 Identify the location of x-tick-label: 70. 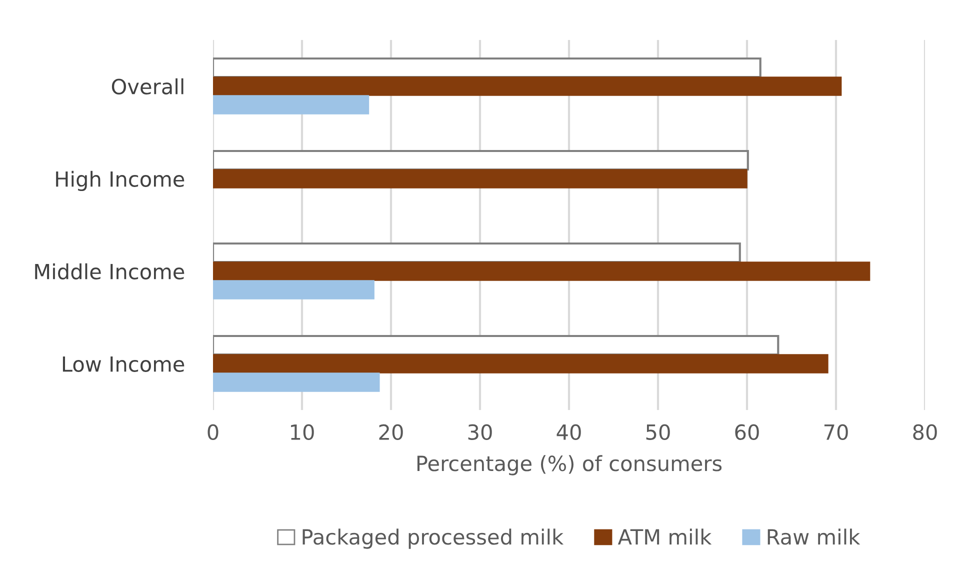
(836, 432).